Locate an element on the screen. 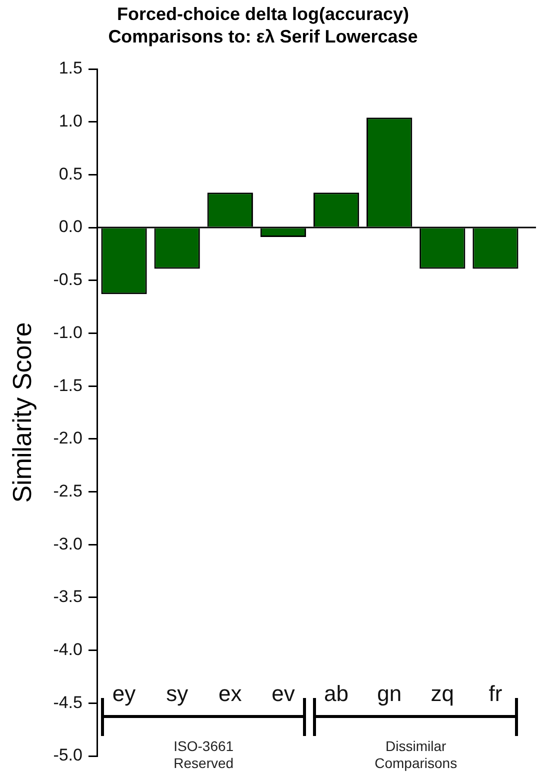 The width and height of the screenshot is (548, 774). annotation: ISO-3661 Reserved is located at coordinates (203, 755).